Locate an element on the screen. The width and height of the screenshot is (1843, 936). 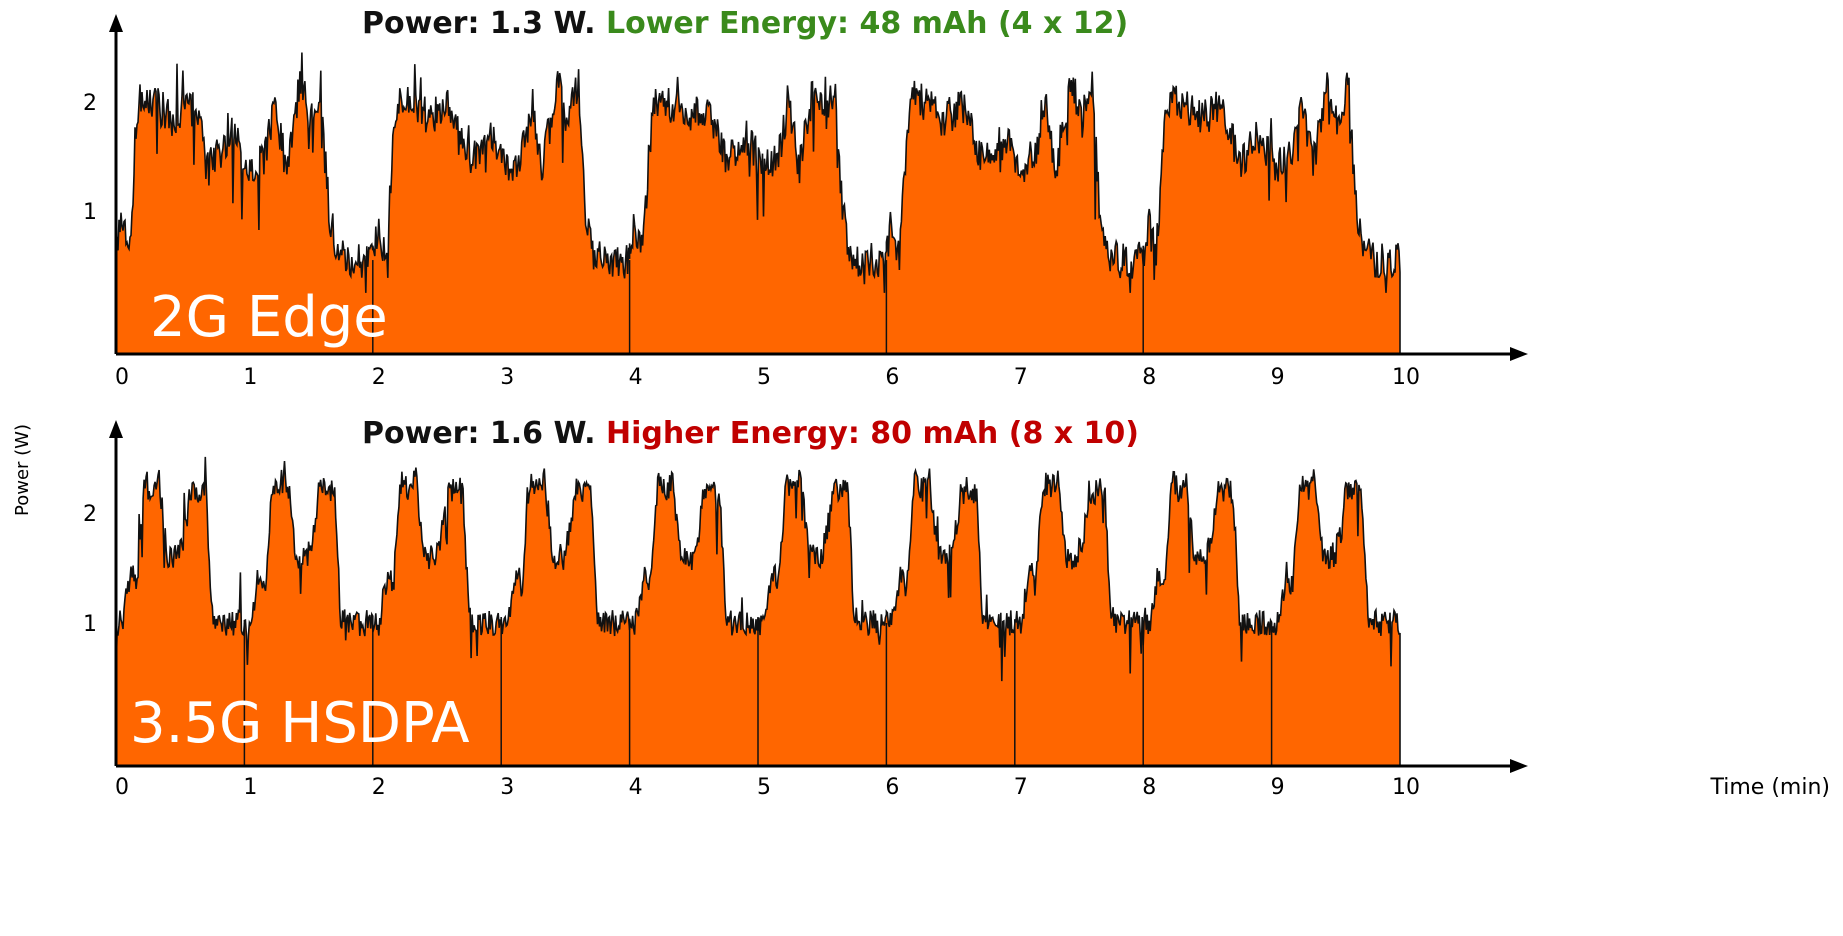
panel-label: 3.5G HSDPA is located at coordinates (300, 723).